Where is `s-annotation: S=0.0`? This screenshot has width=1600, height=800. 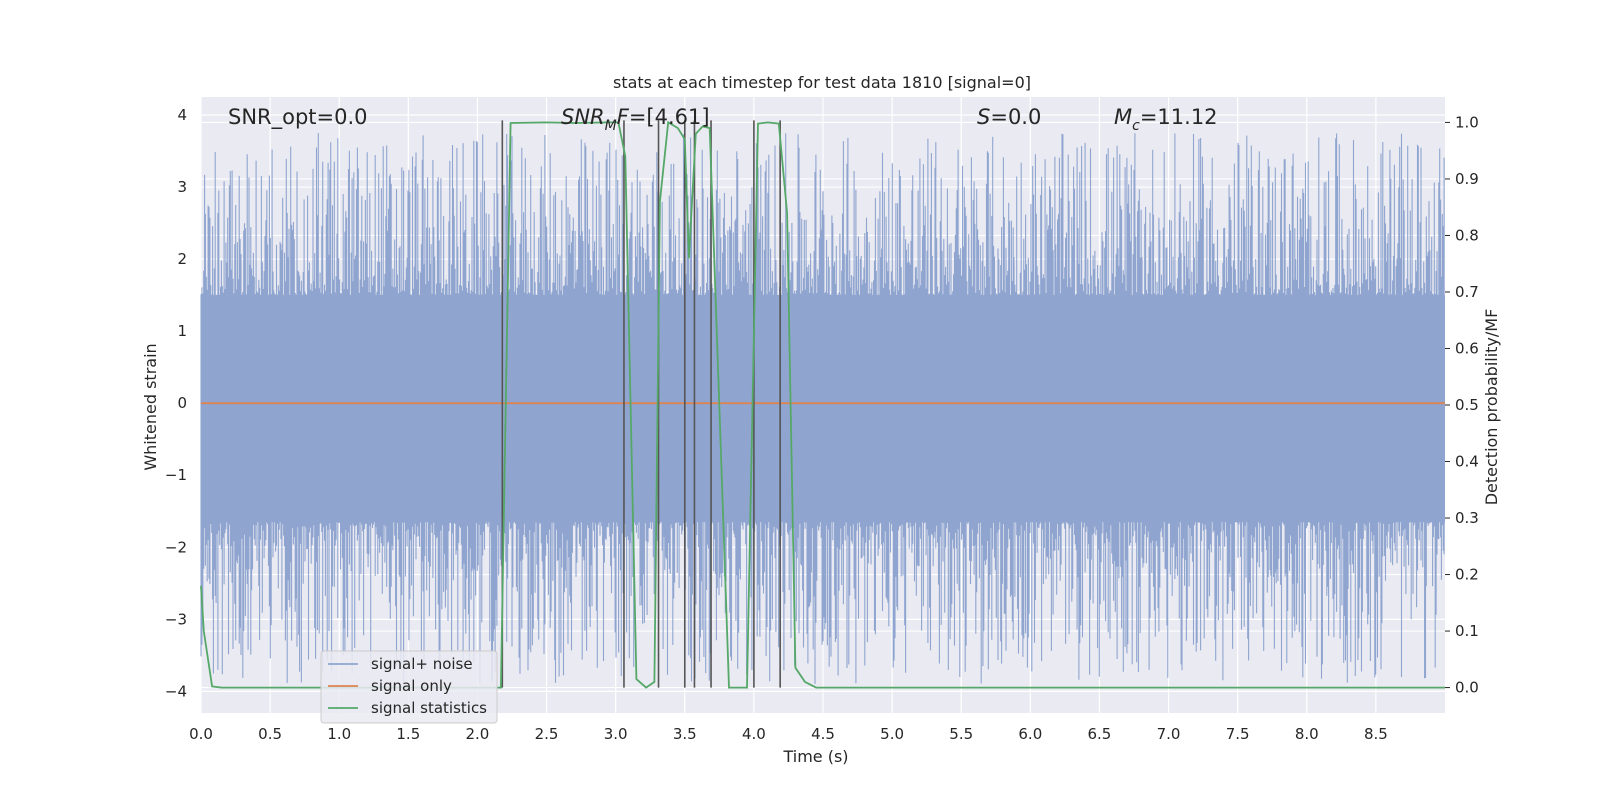
s-annotation: S=0.0 is located at coordinates (1009, 117).